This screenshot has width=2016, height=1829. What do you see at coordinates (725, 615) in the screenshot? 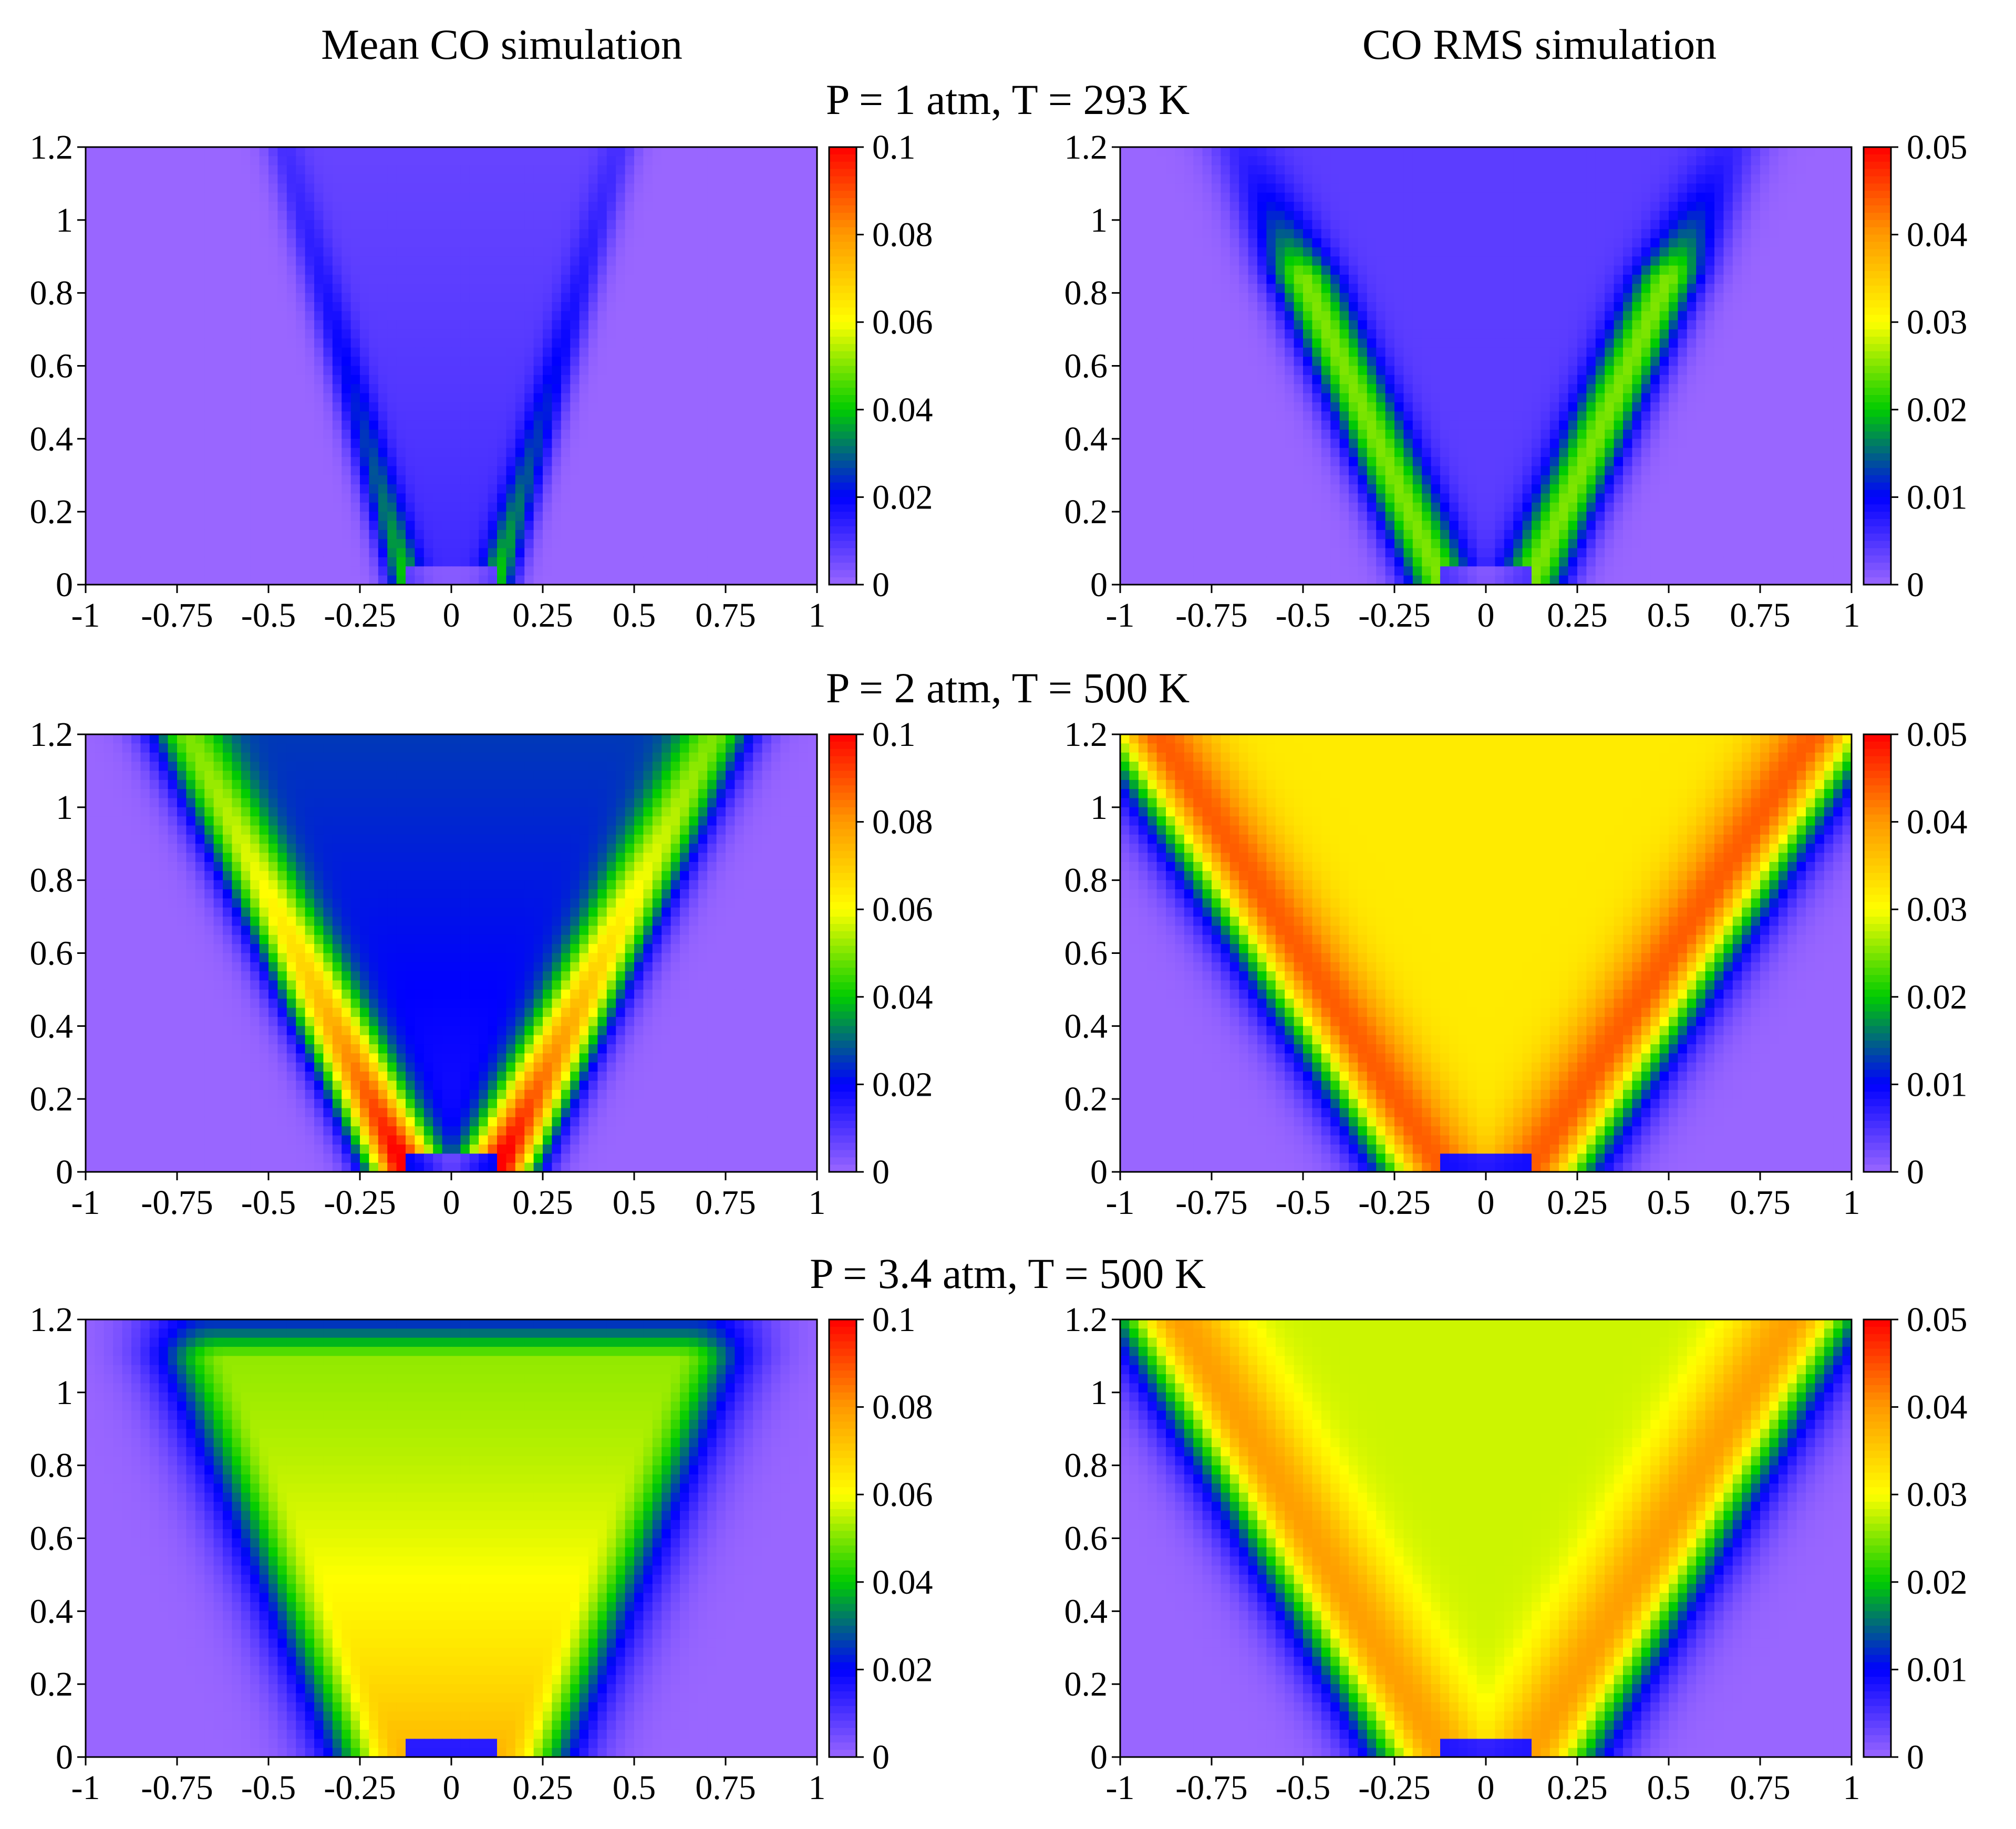
I see `x-tick-label: 0.75` at bounding box center [725, 615].